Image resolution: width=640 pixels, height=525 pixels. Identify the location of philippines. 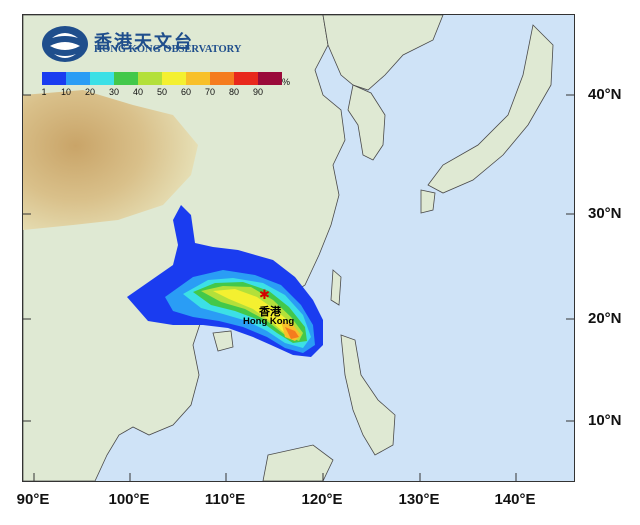
(368, 395).